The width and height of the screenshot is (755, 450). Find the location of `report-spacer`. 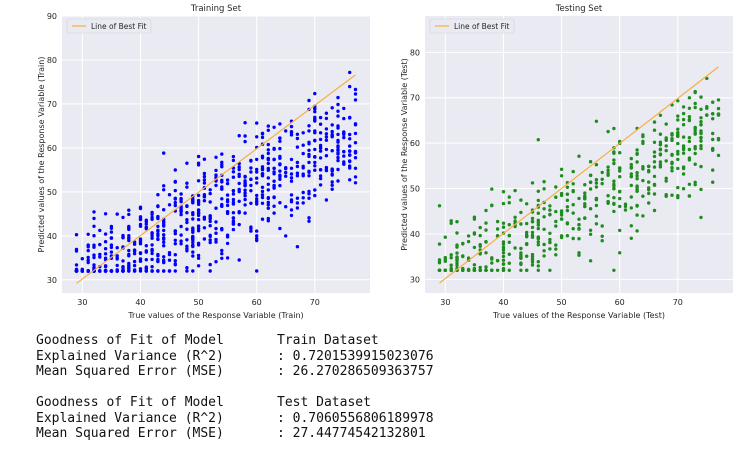

report-spacer is located at coordinates (235, 388).